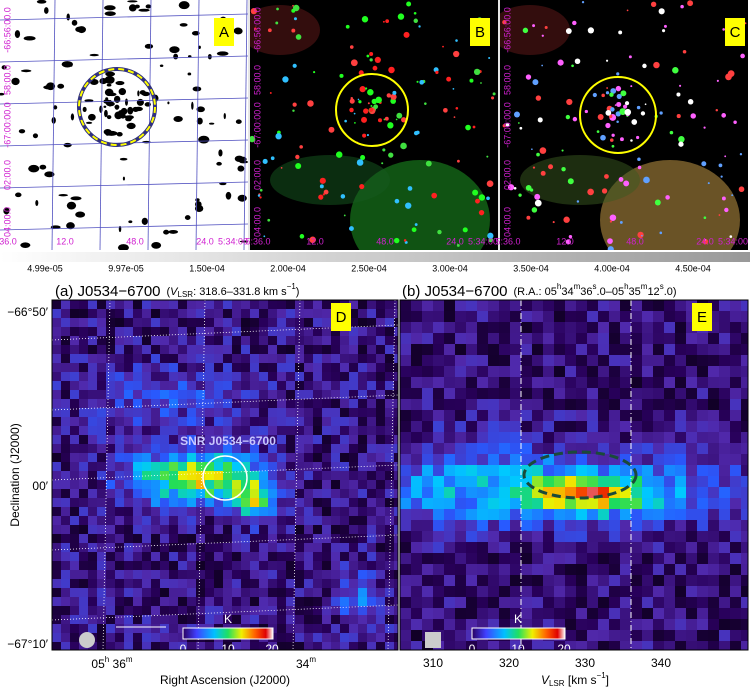  I want to click on nebula, so click(285, 30).